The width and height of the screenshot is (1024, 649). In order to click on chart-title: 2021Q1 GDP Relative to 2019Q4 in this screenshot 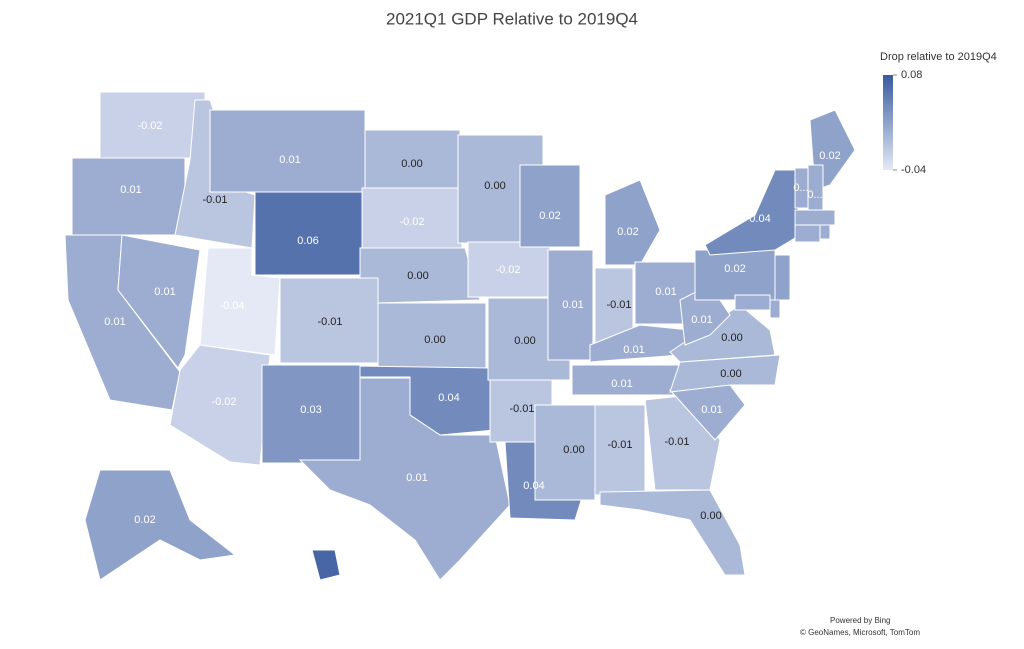, I will do `click(512, 18)`.